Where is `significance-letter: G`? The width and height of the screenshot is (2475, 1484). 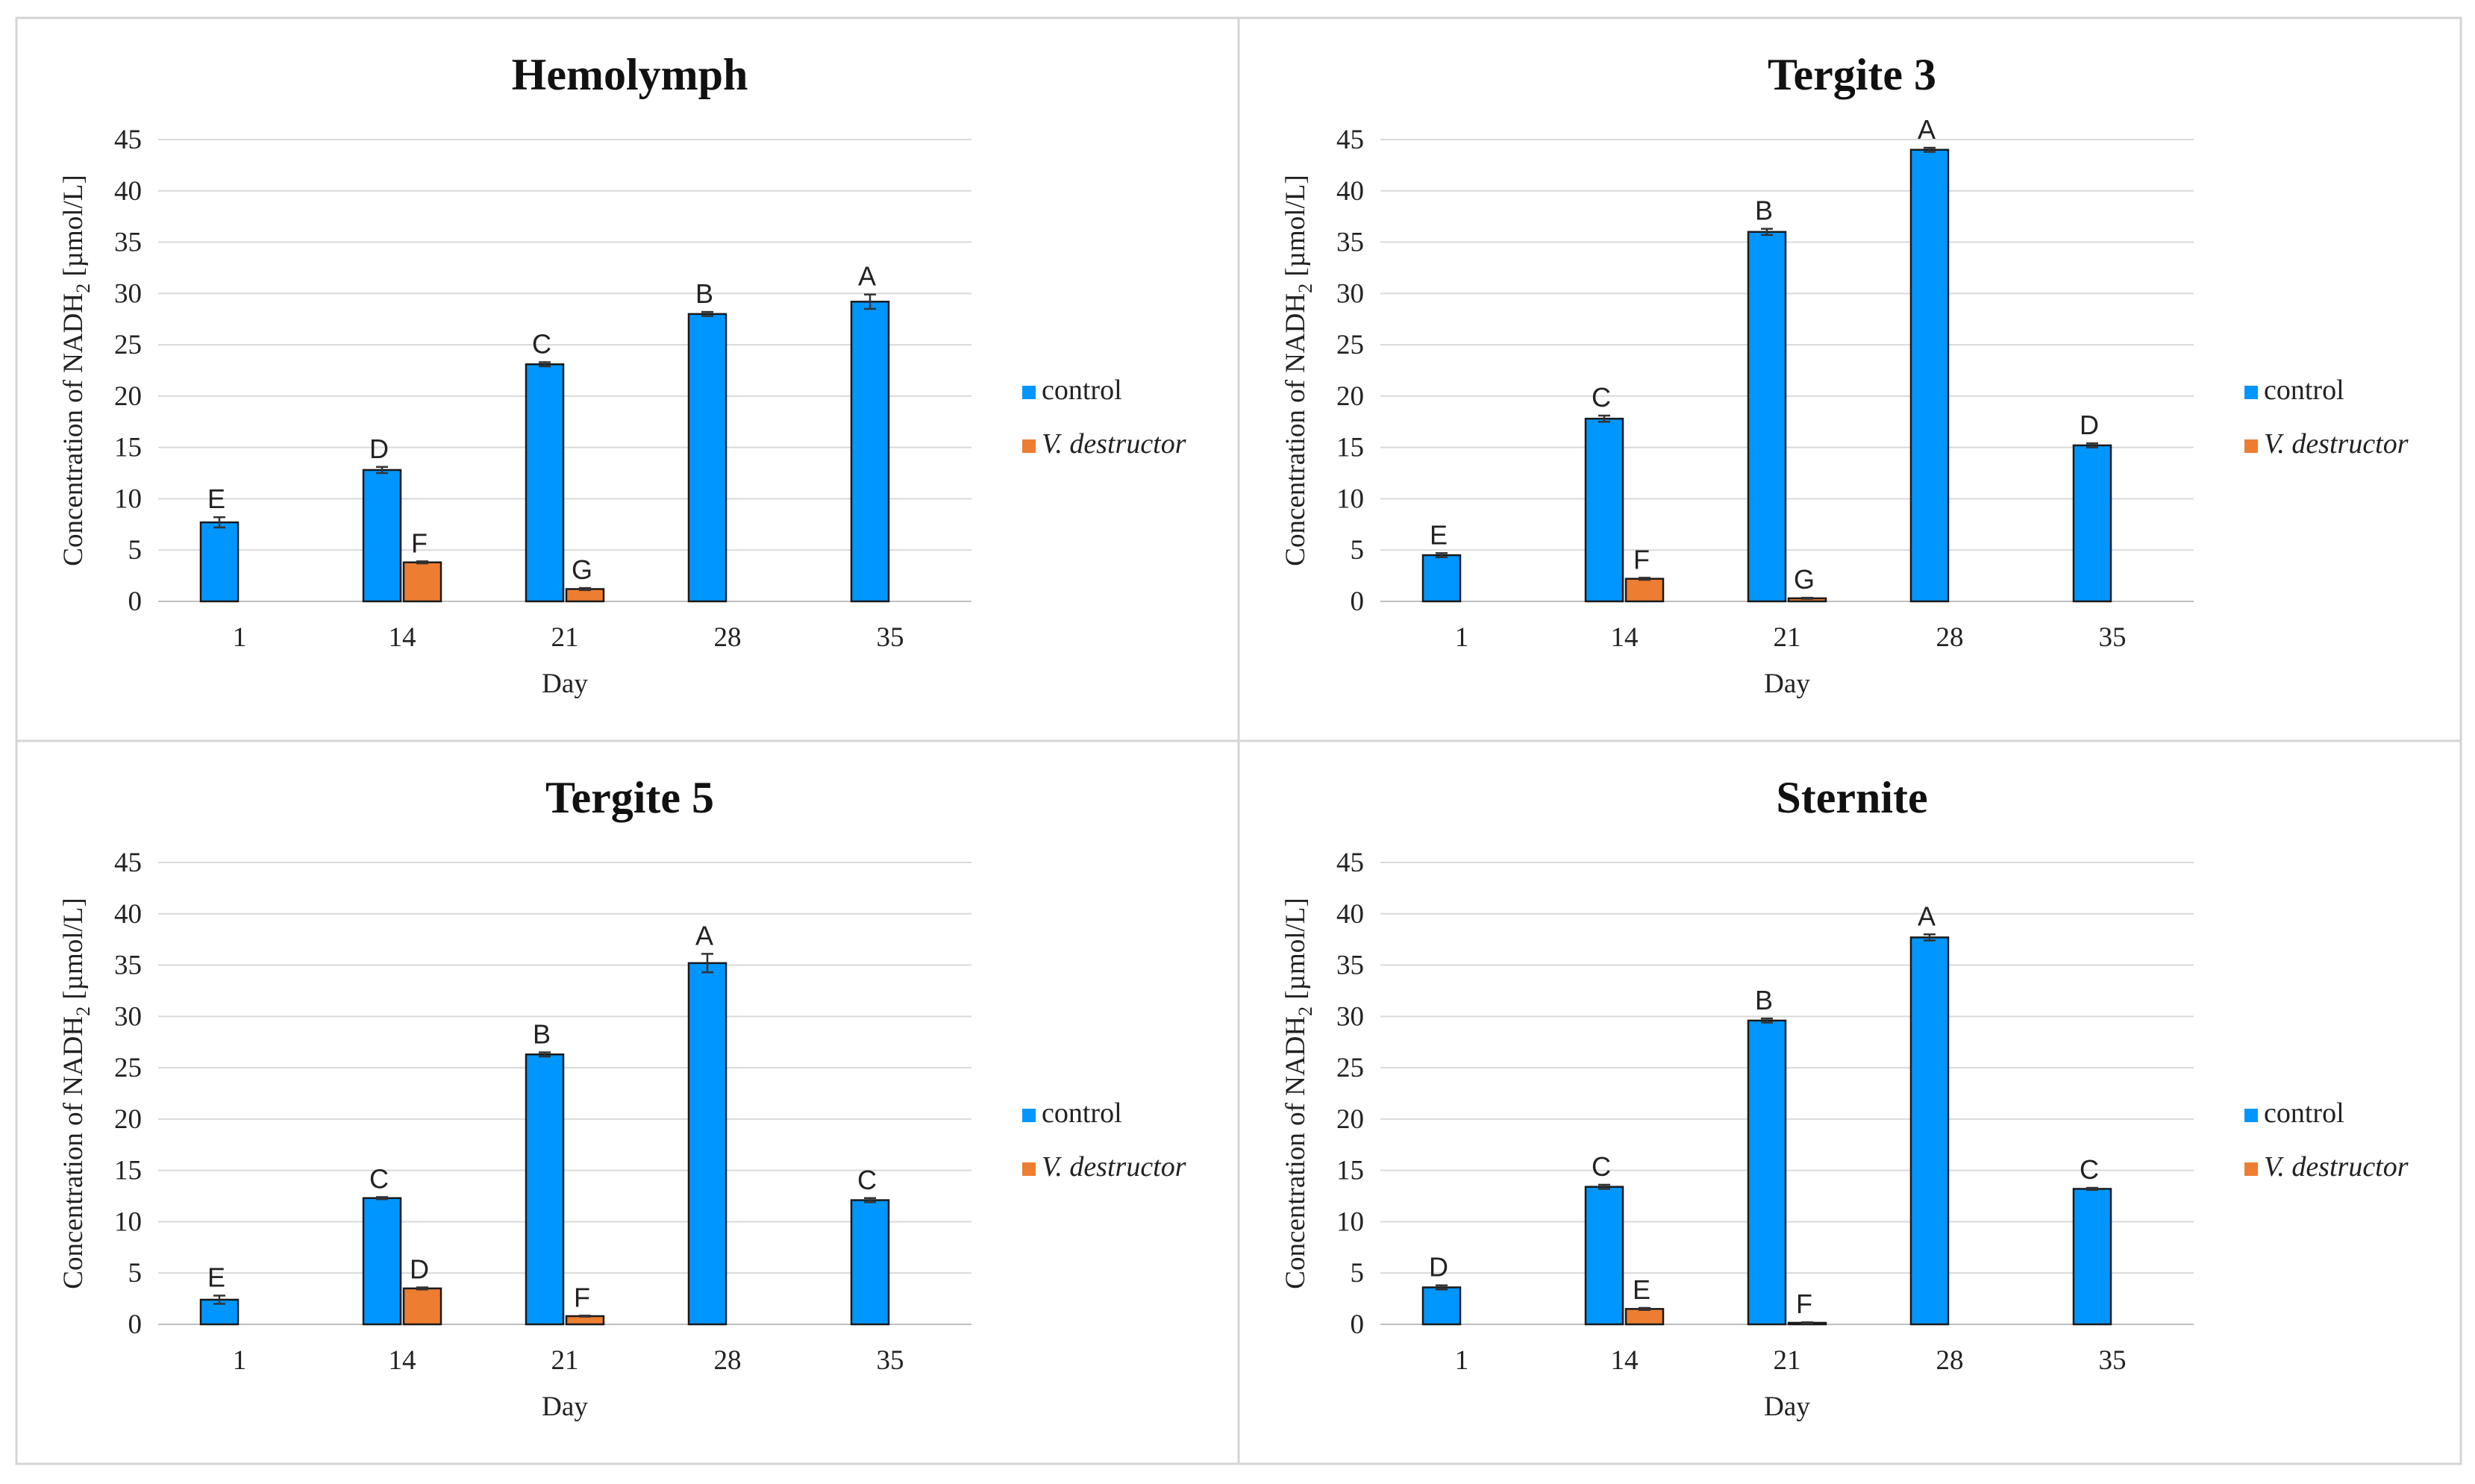
significance-letter: G is located at coordinates (582, 569).